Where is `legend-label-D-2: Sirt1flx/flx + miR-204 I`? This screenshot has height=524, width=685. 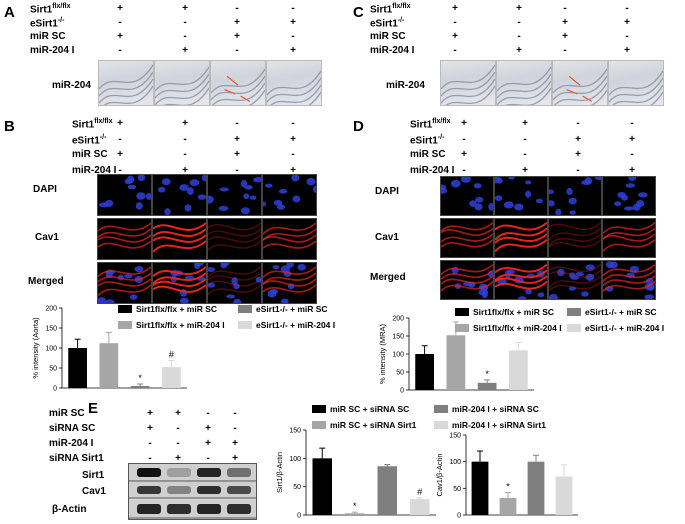
legend-label-D-2: Sirt1flx/flx + miR-204 I is located at coordinates (517, 328).